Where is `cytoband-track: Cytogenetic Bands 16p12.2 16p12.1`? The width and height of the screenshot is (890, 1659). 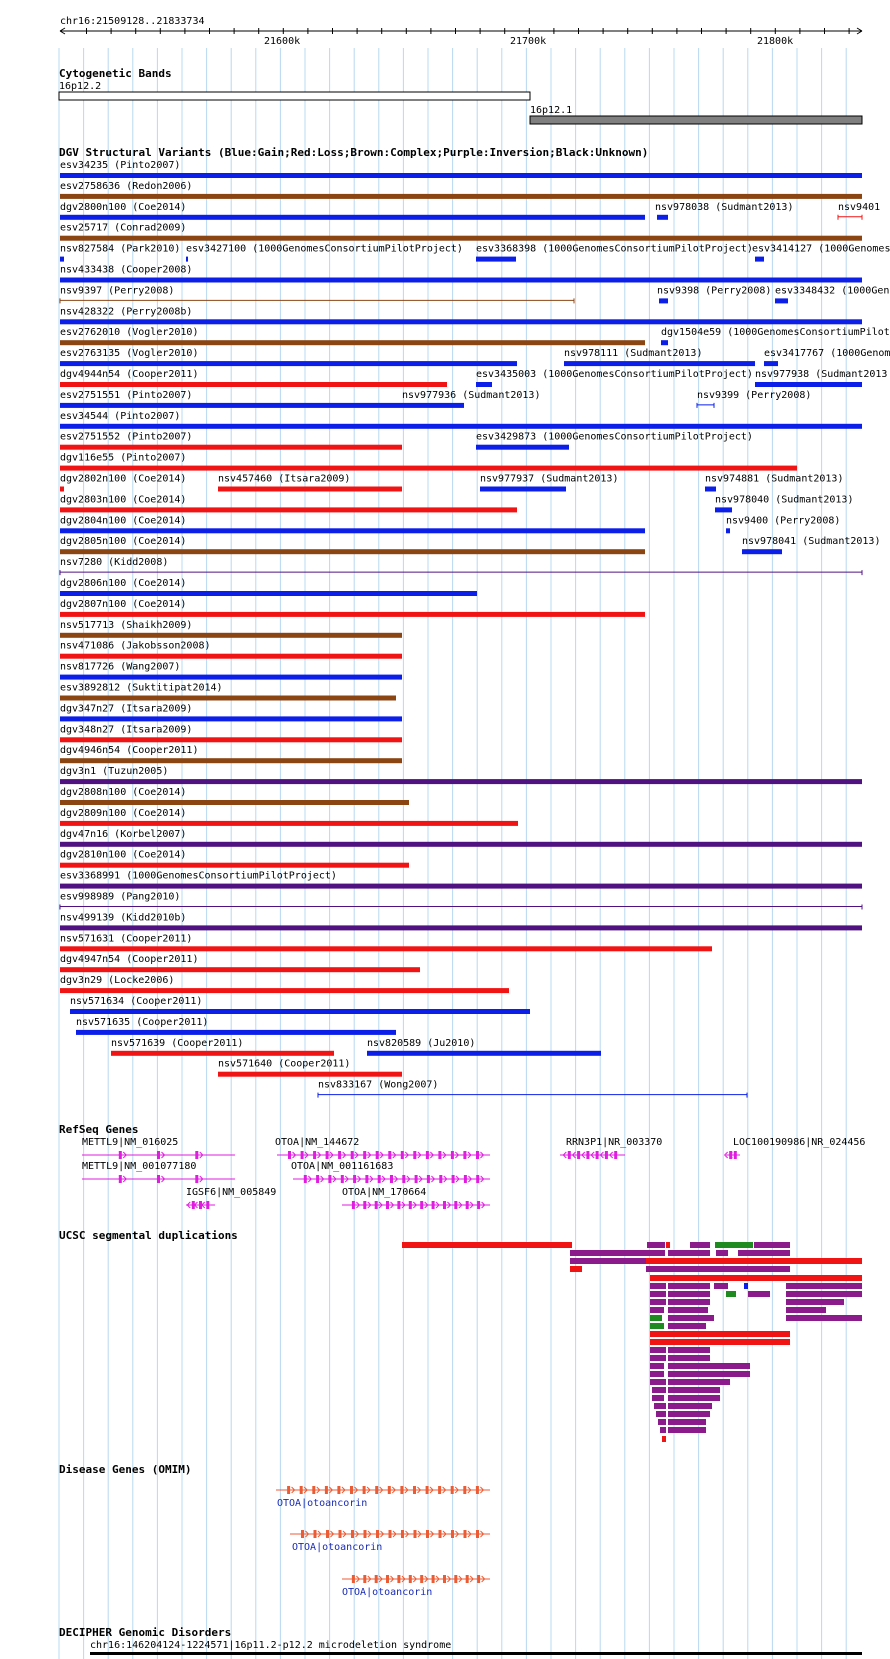 cytoband-track: Cytogenetic Bands 16p12.2 16p12.1 is located at coordinates (460, 96).